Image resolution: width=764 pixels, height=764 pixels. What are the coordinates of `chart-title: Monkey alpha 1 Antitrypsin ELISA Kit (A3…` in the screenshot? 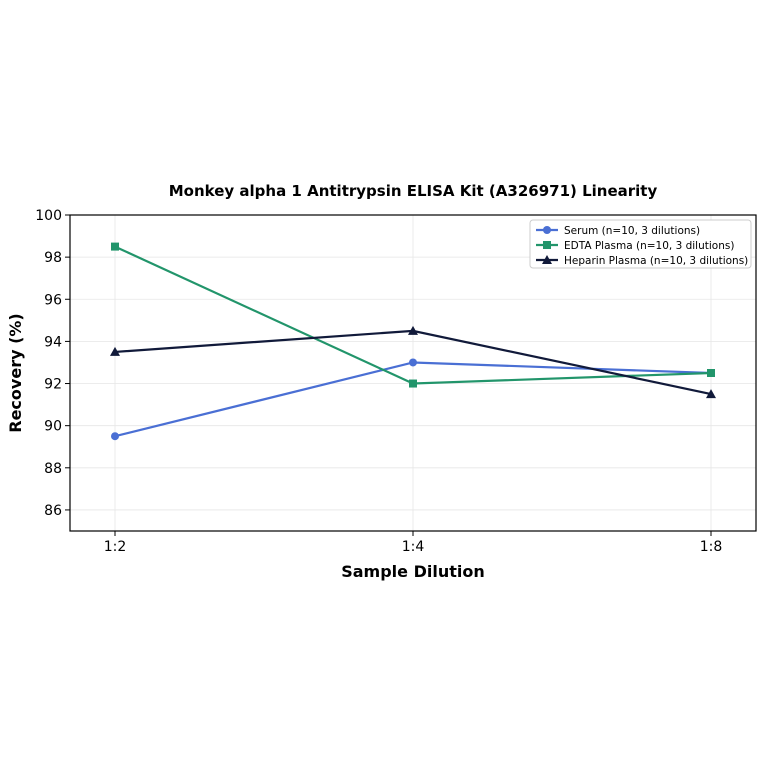 It's located at (413, 191).